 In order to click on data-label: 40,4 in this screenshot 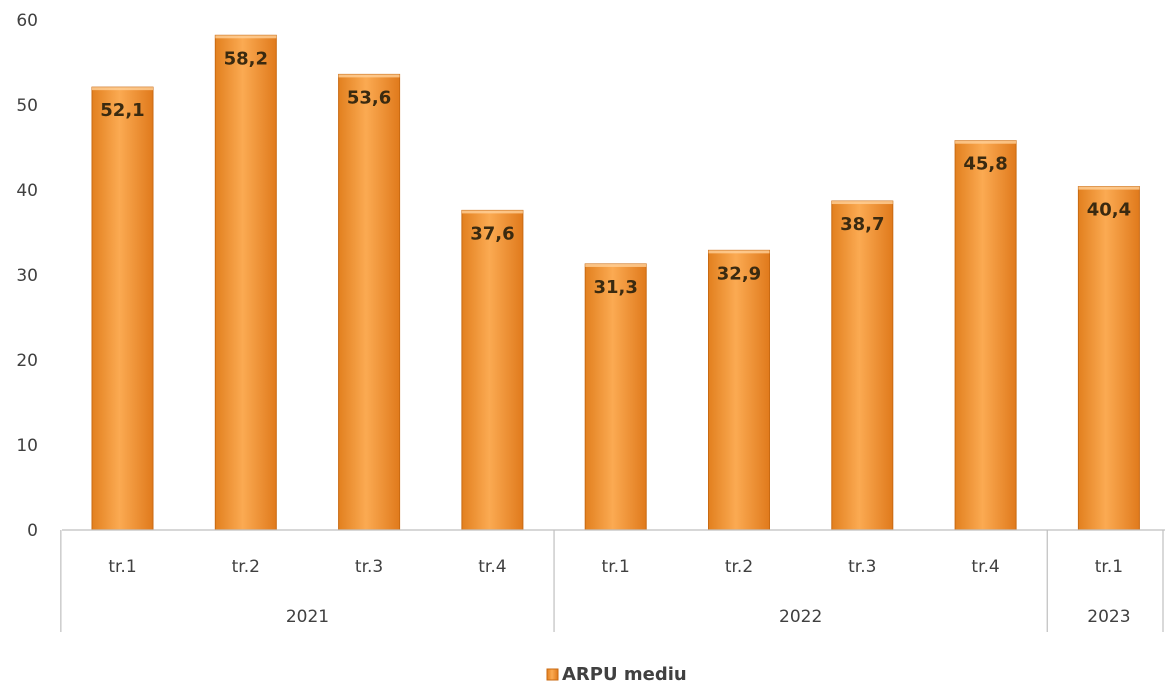, I will do `click(1109, 210)`.